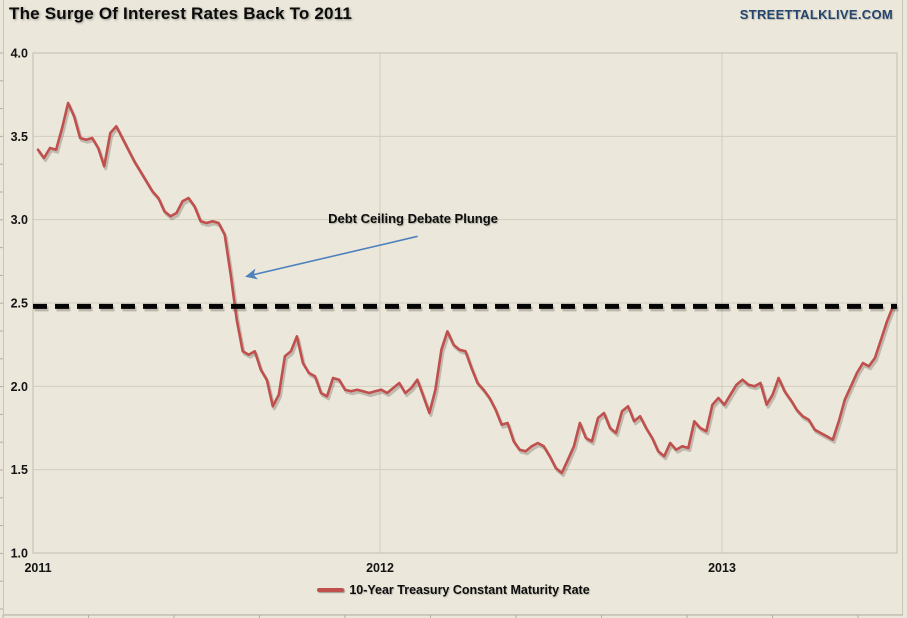 The width and height of the screenshot is (907, 618). I want to click on y-axis-tick-label: 2.0, so click(19, 387).